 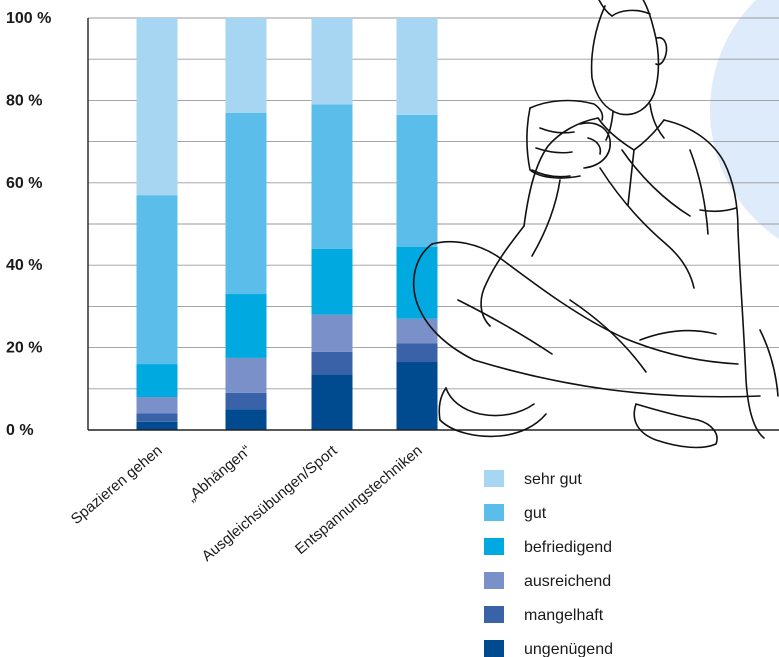 I want to click on legend-label: mangelhaft, so click(x=564, y=615).